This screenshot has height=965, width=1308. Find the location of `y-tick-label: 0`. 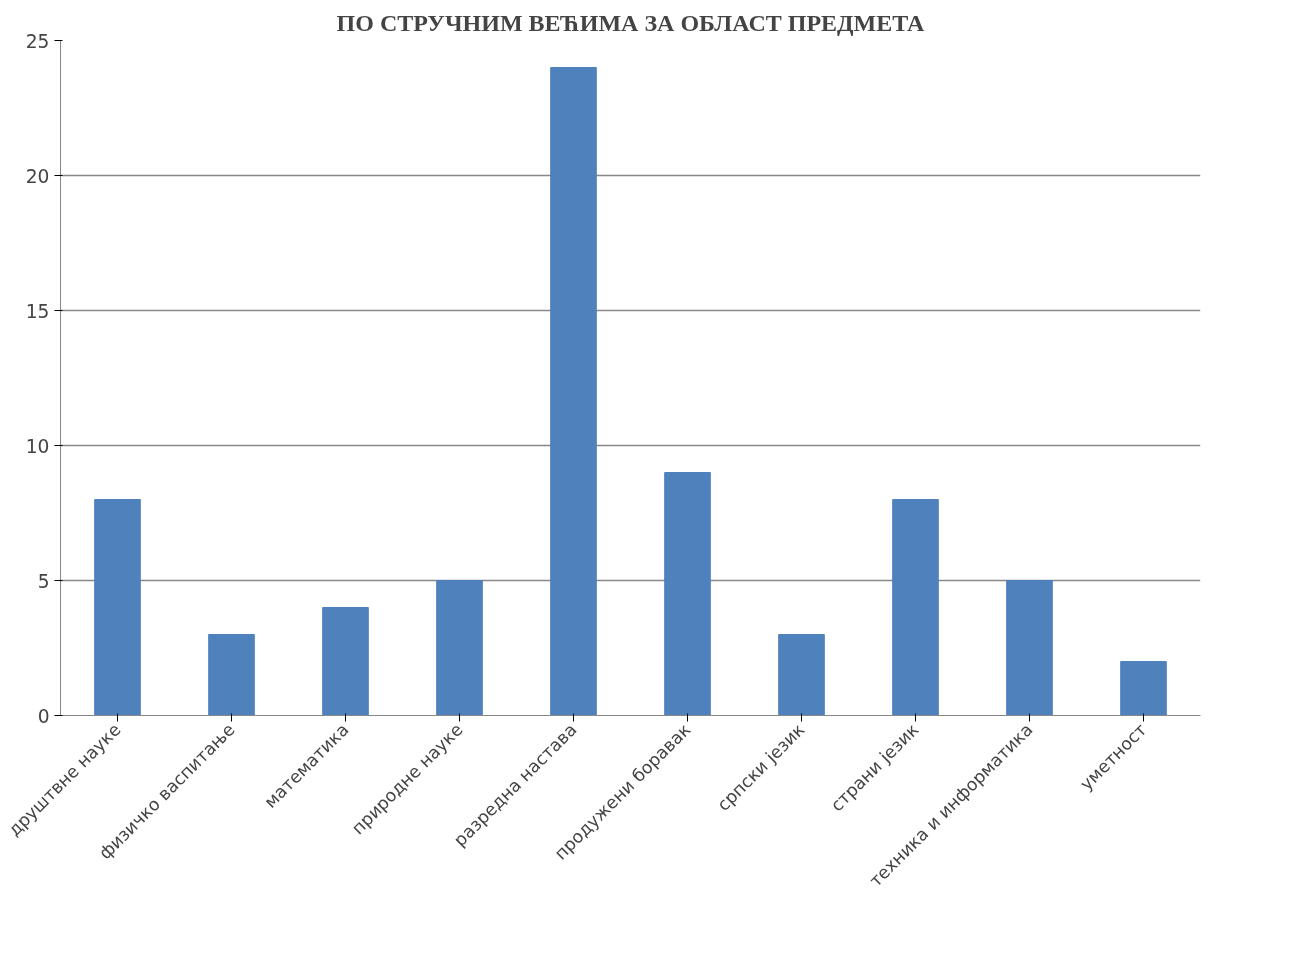

y-tick-label: 0 is located at coordinates (43, 716).